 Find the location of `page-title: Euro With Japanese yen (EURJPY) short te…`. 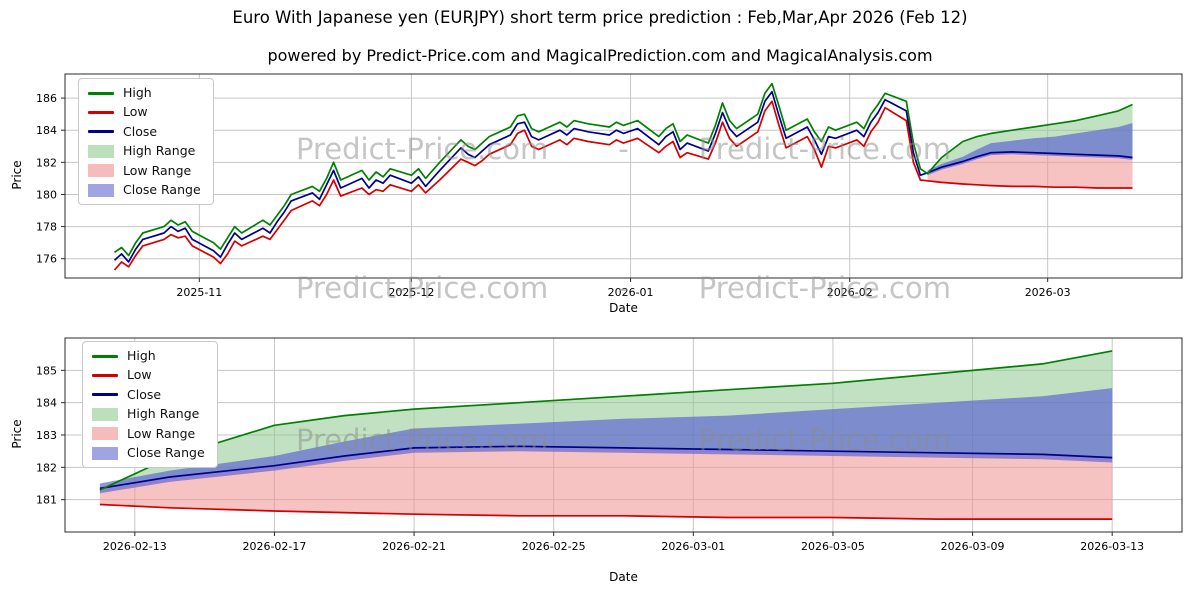

page-title: Euro With Japanese yen (EURJPY) short te… is located at coordinates (600, 17).